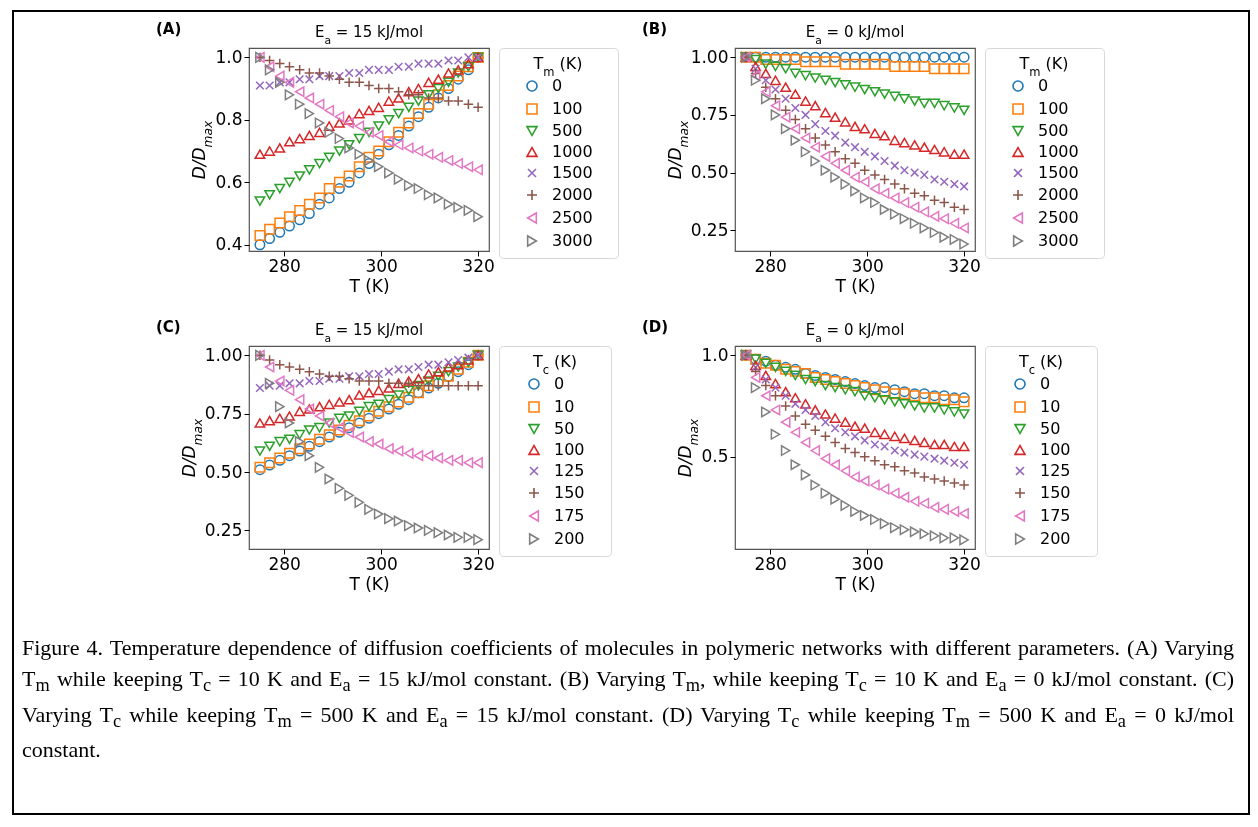  What do you see at coordinates (715, 456) in the screenshot?
I see `y-tick-label: 0.5` at bounding box center [715, 456].